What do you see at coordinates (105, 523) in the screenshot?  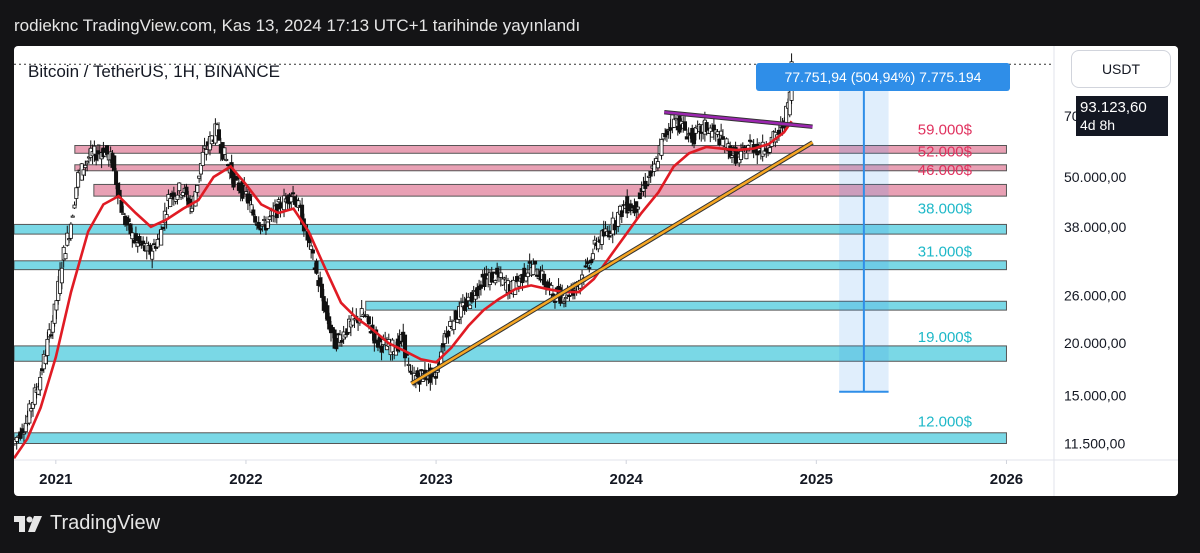 I see `footer-brand: TradingView` at bounding box center [105, 523].